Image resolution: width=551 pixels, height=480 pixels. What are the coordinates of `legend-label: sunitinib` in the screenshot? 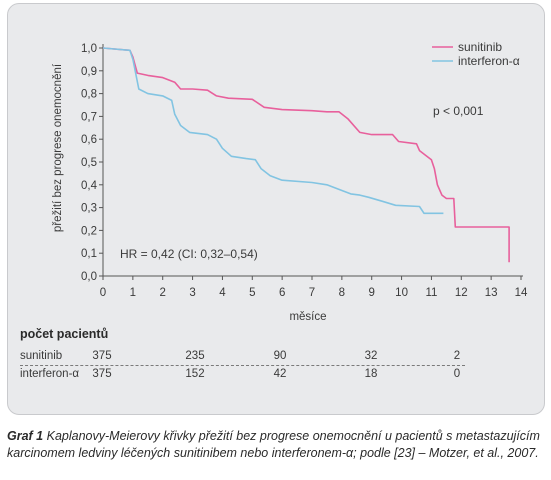 It's located at (480, 47).